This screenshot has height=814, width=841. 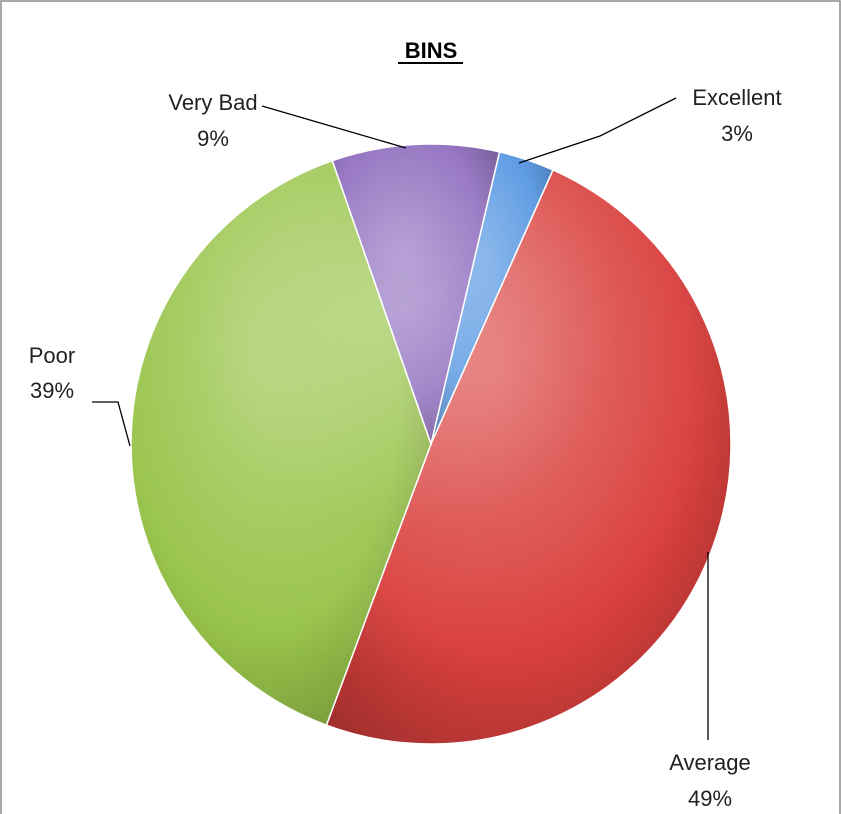 What do you see at coordinates (737, 133) in the screenshot?
I see `slice-value-excellent: 3%` at bounding box center [737, 133].